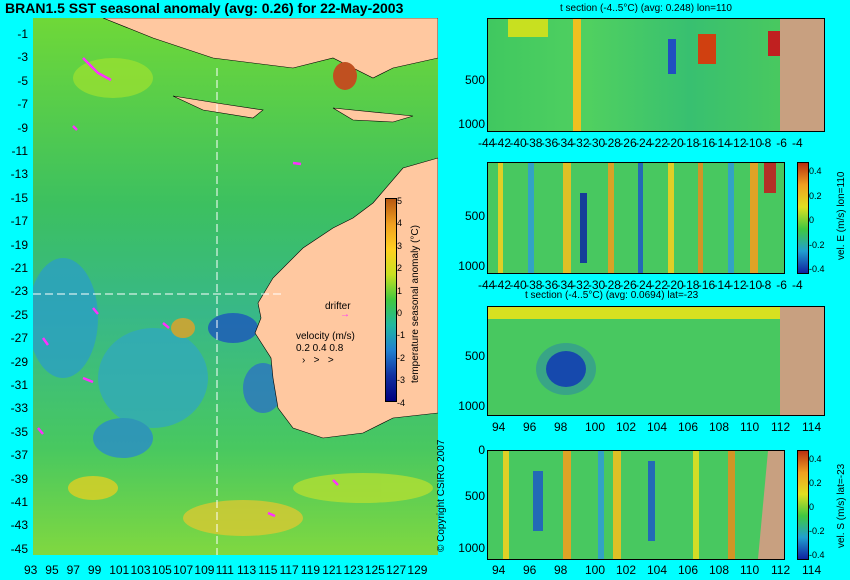 Image resolution: width=850 pixels, height=580 pixels. Describe the element at coordinates (471, 124) in the screenshot. I see `p1-y-tick: 1000` at that location.